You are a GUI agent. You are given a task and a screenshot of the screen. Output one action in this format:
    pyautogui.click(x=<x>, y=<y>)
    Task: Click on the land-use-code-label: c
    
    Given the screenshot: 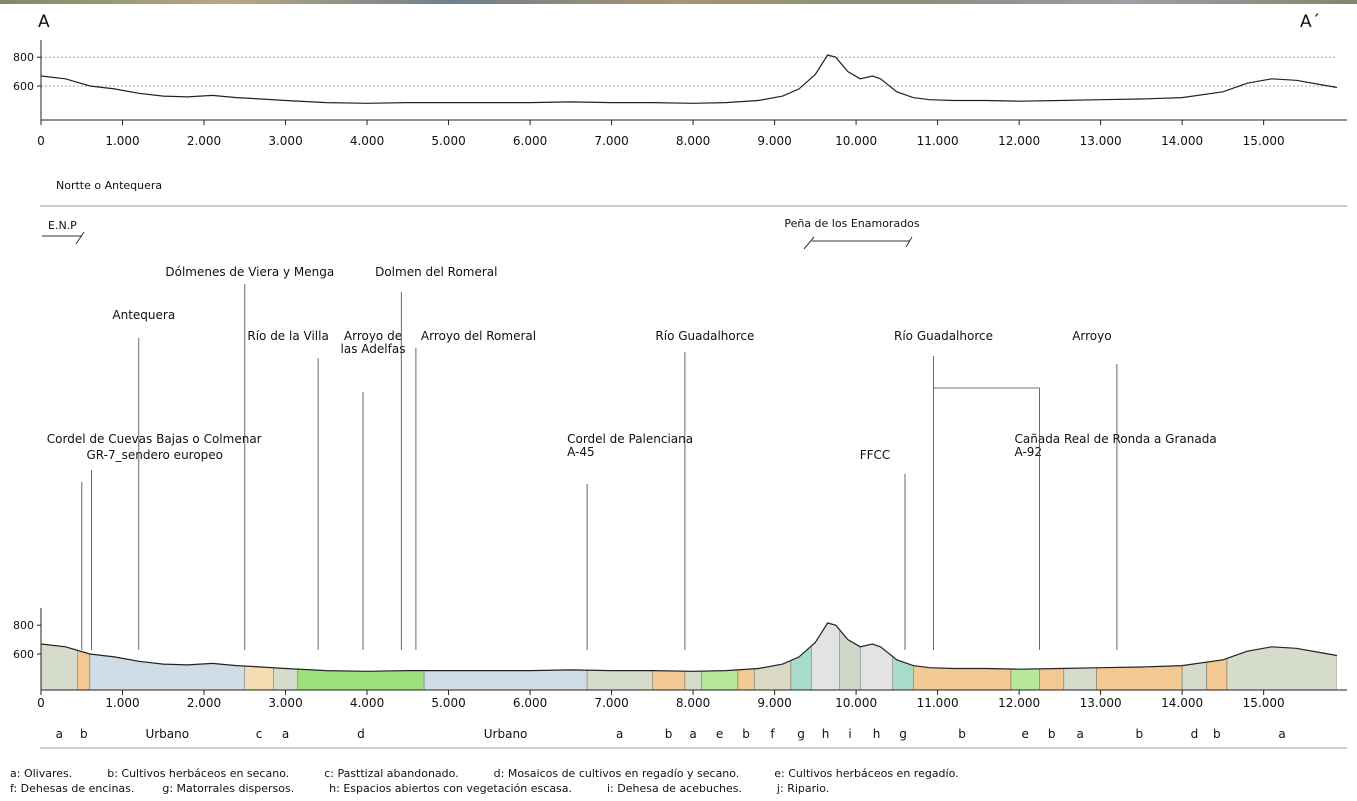 What is the action you would take?
    pyautogui.click(x=259, y=734)
    